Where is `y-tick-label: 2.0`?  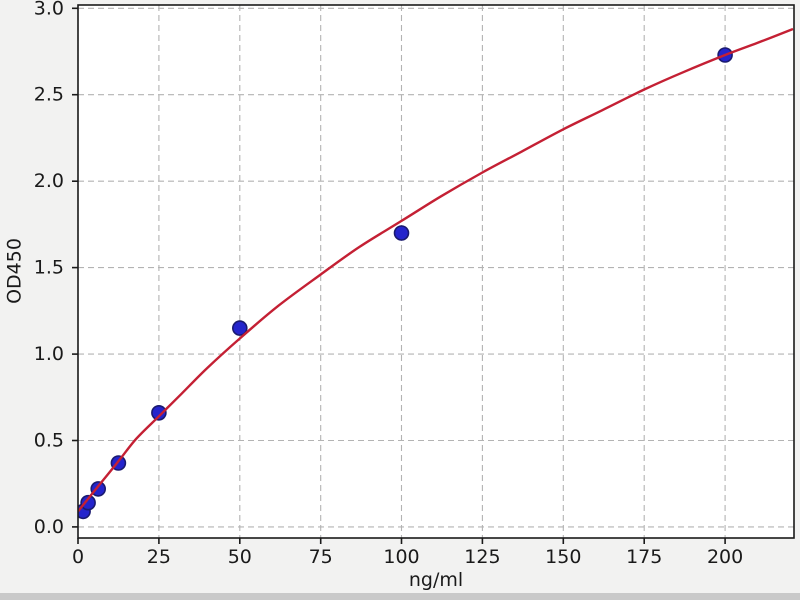 y-tick-label: 2.0 is located at coordinates (49, 181).